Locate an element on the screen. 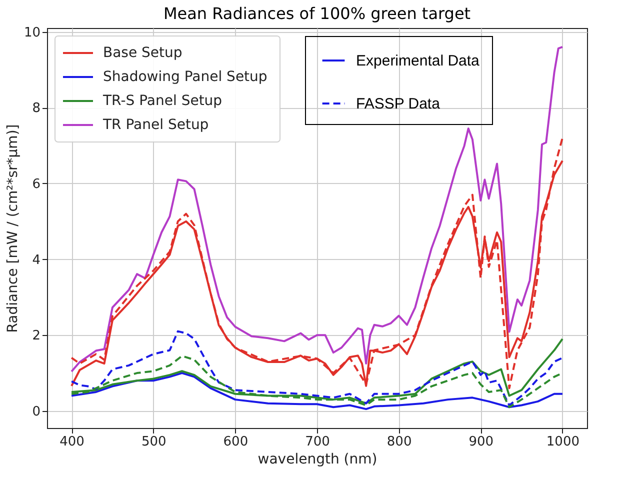 The height and width of the screenshot is (496, 626). y-tick-label: 10 is located at coordinates (32, 32).